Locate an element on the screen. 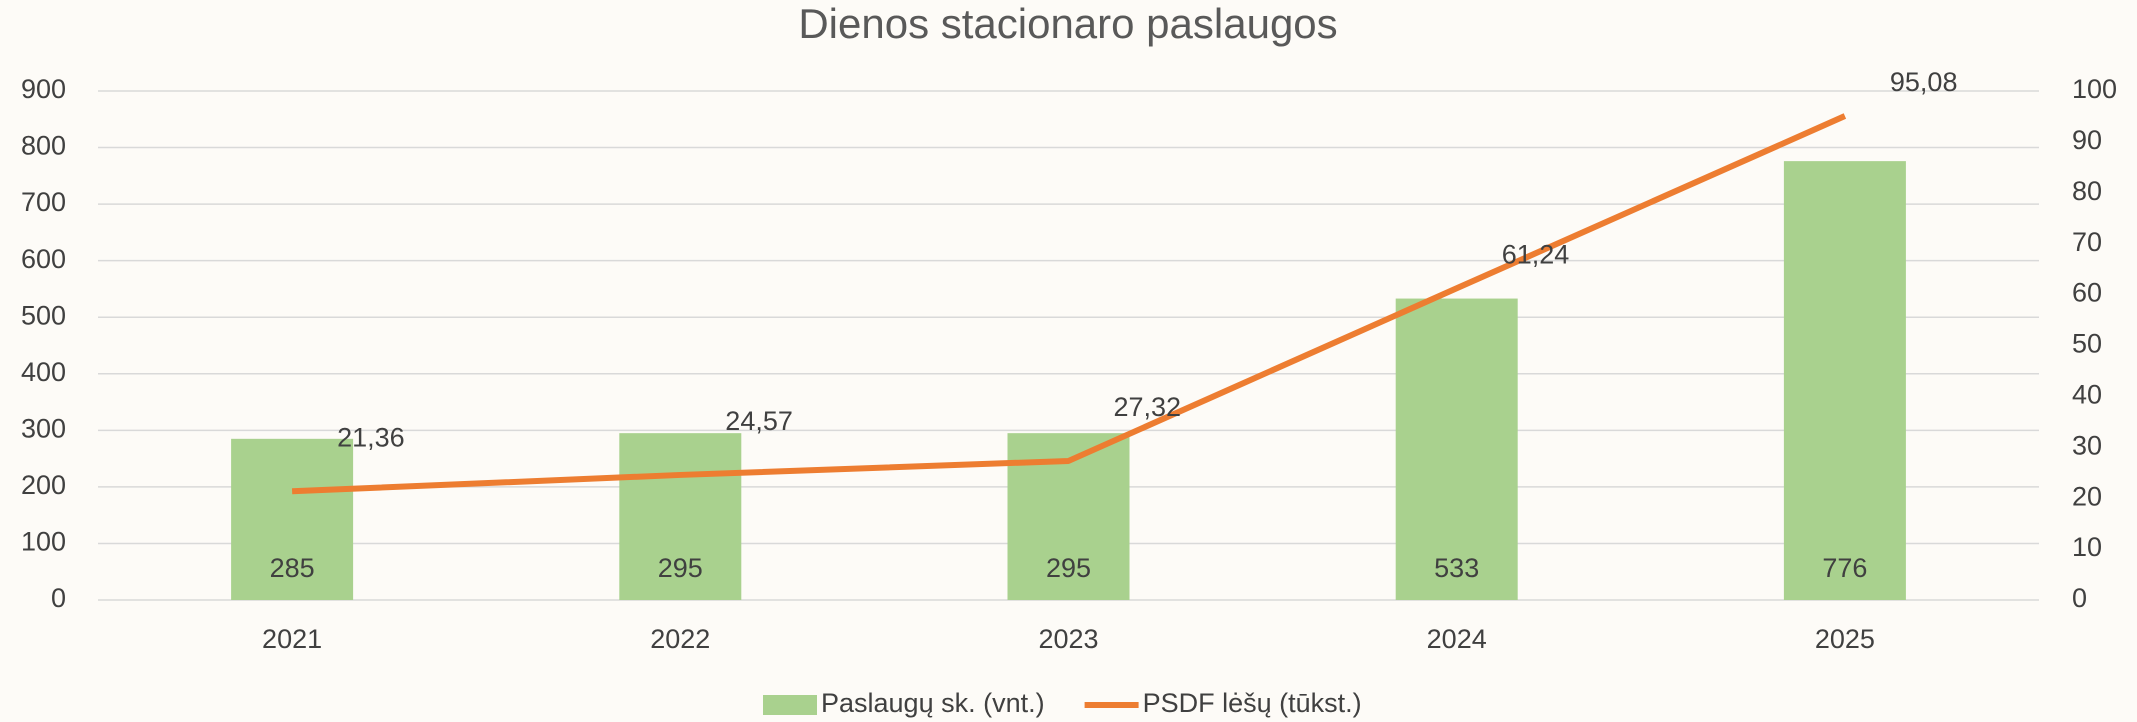 The width and height of the screenshot is (2137, 722). y-tick-label: 400 is located at coordinates (43, 372).